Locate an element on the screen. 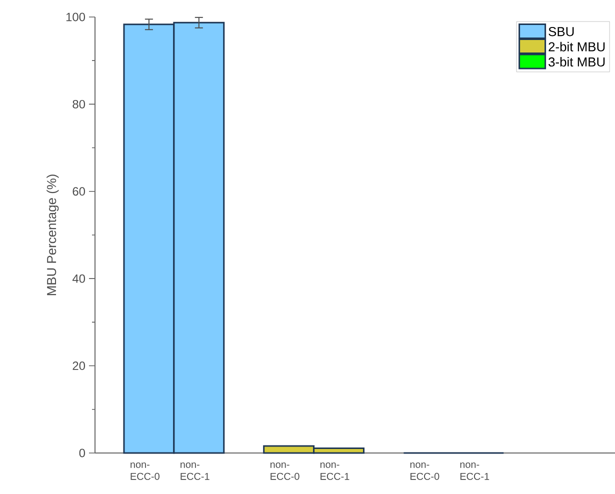 The width and height of the screenshot is (615, 494). y-tick-label: 20 is located at coordinates (79, 366).